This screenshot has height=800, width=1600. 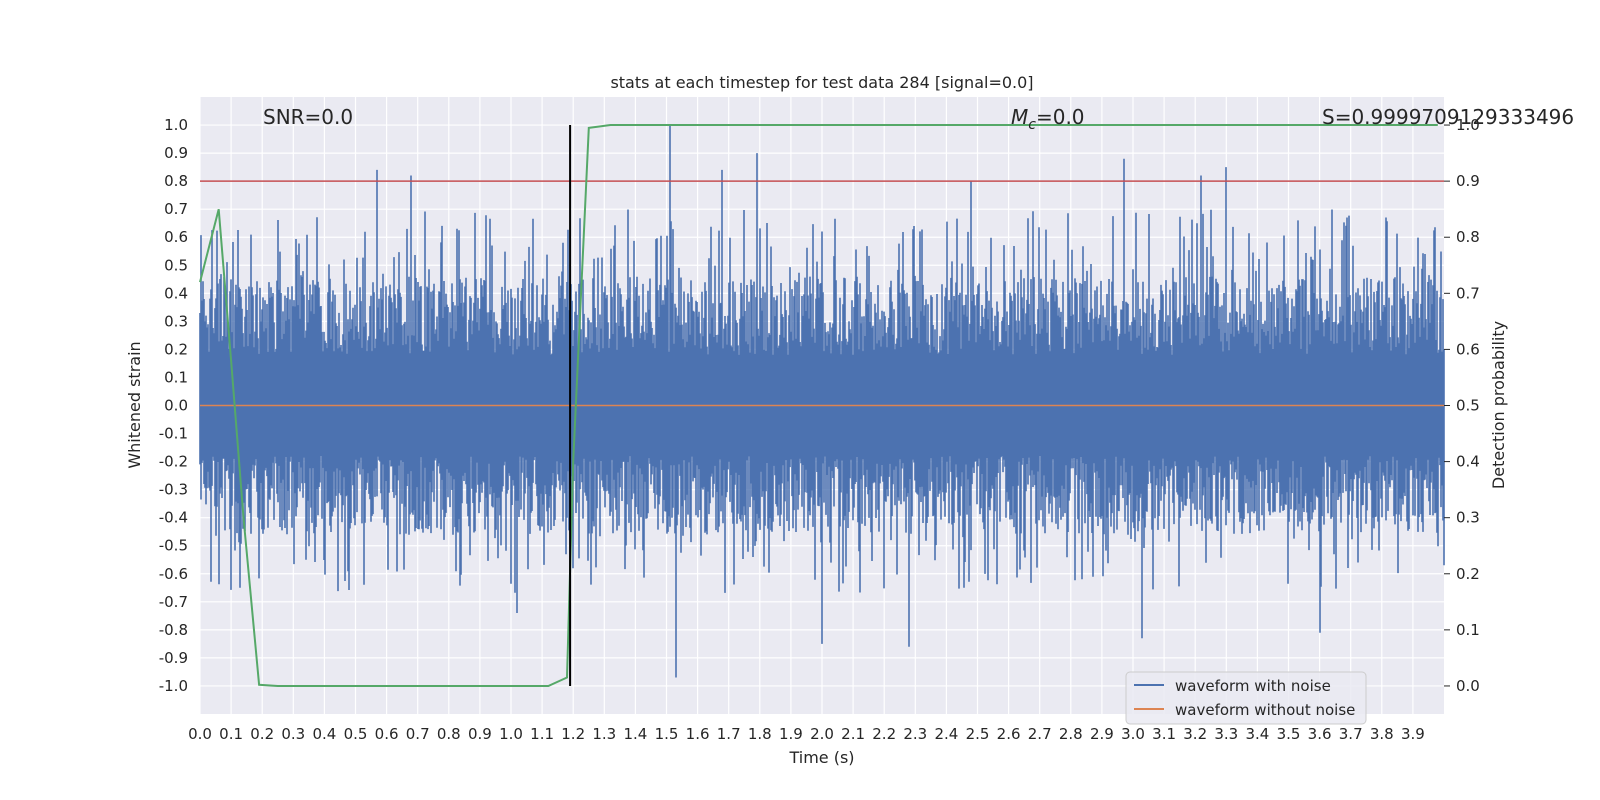 I want to click on x-tick-label: 3.3, so click(x=1226, y=734).